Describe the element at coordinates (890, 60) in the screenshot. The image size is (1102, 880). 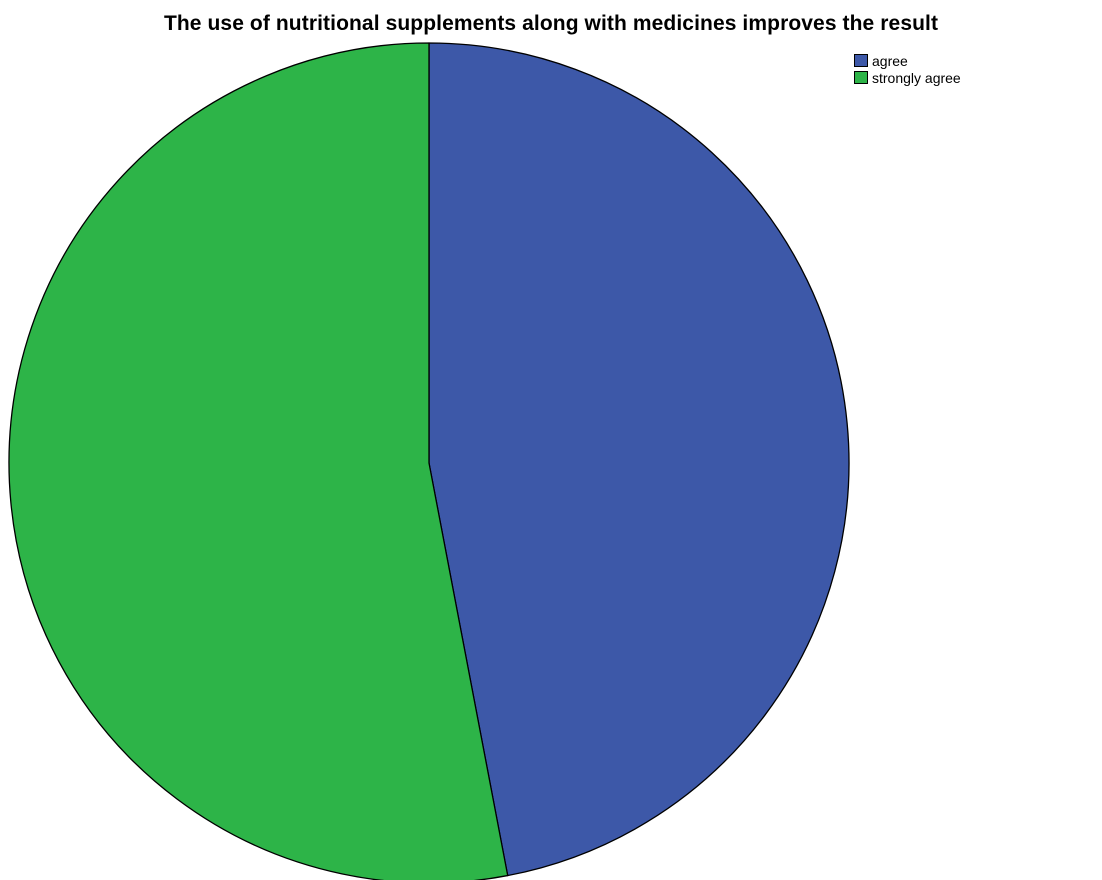
I see `legend-label-agree: agree` at that location.